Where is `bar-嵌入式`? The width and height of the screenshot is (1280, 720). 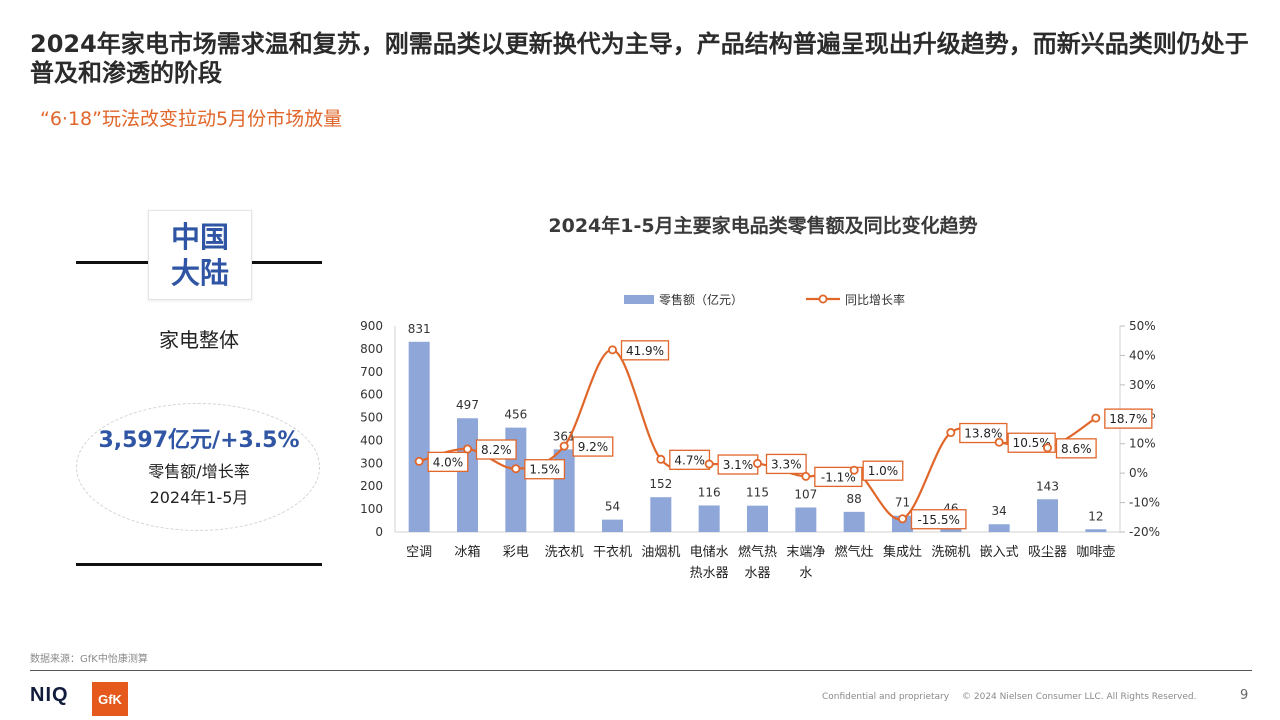 bar-嵌入式 is located at coordinates (999, 528).